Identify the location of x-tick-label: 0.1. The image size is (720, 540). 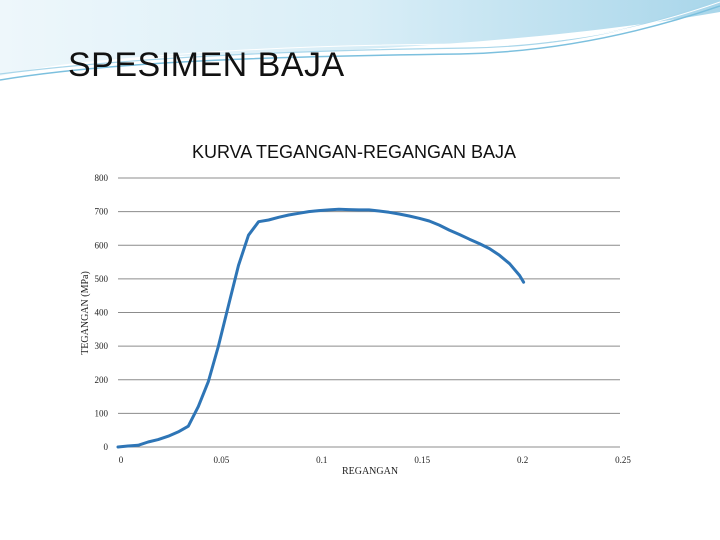
(321, 460).